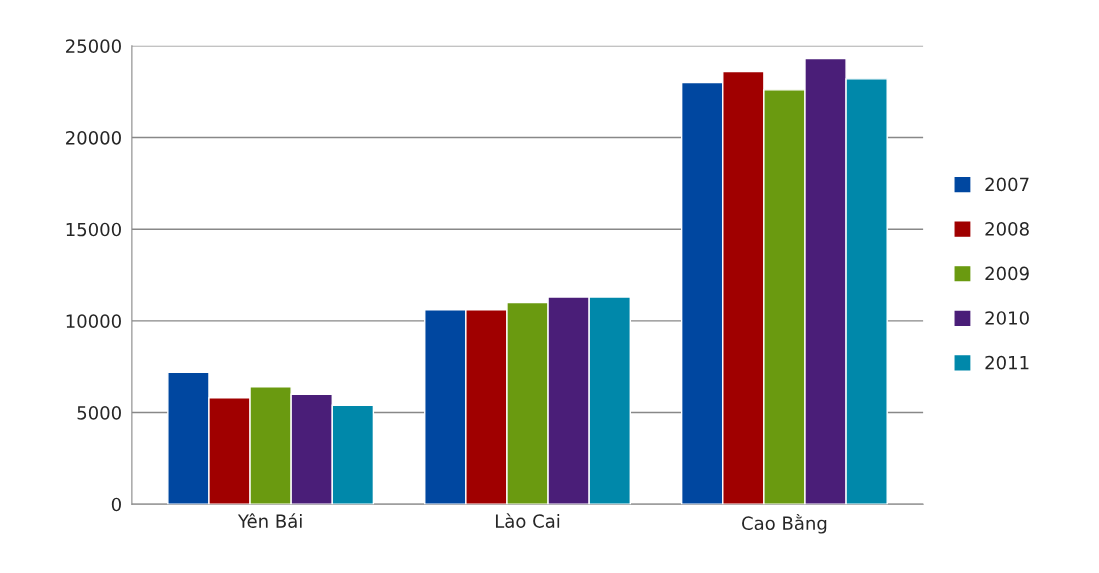 This screenshot has width=1099, height=573. What do you see at coordinates (93, 321) in the screenshot?
I see `y-tick-label: 10000` at bounding box center [93, 321].